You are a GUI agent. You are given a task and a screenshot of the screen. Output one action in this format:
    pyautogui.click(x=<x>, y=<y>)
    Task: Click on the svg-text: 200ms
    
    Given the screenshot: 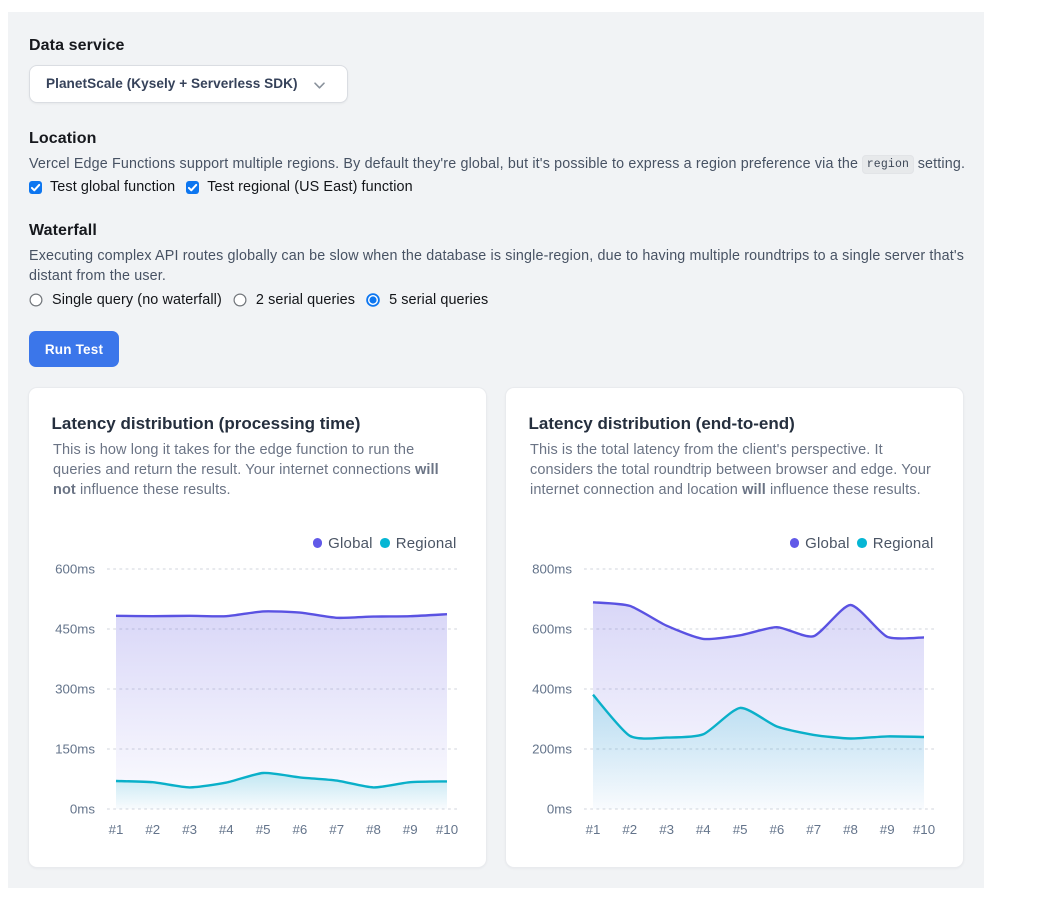 What is the action you would take?
    pyautogui.click(x=552, y=749)
    